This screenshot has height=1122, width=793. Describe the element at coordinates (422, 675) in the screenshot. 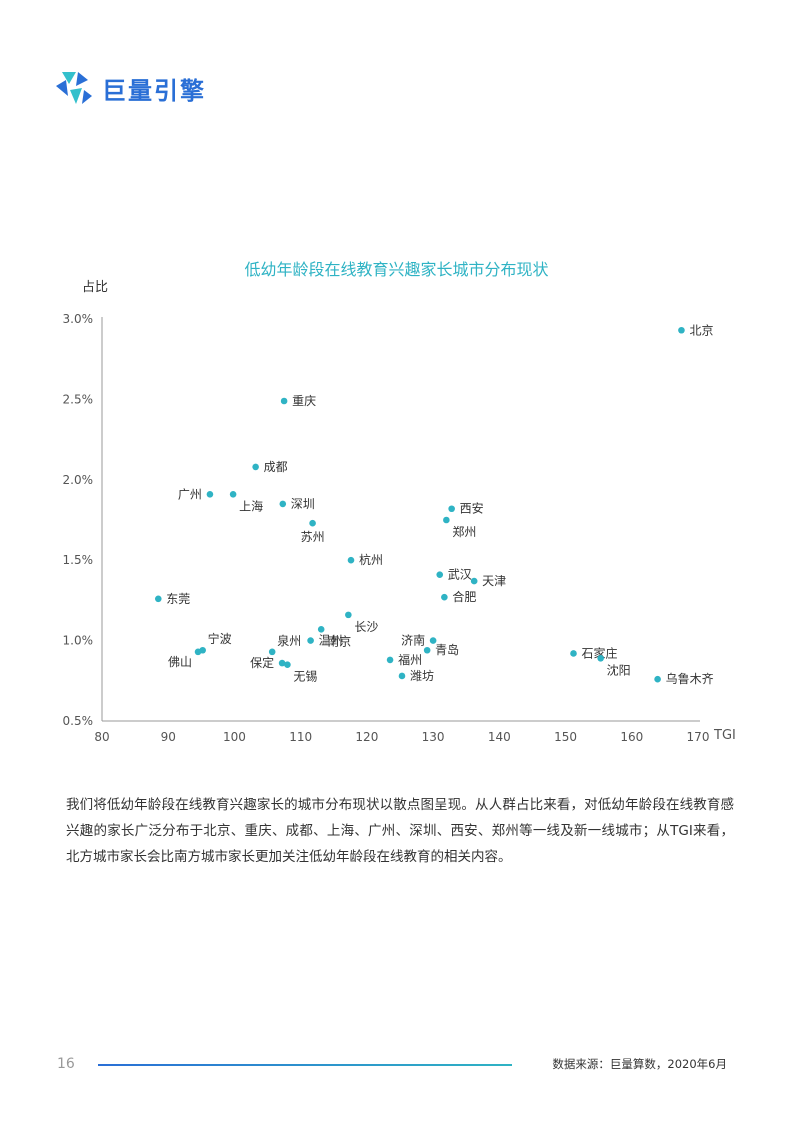

I see `point-label: 潍坊` at that location.